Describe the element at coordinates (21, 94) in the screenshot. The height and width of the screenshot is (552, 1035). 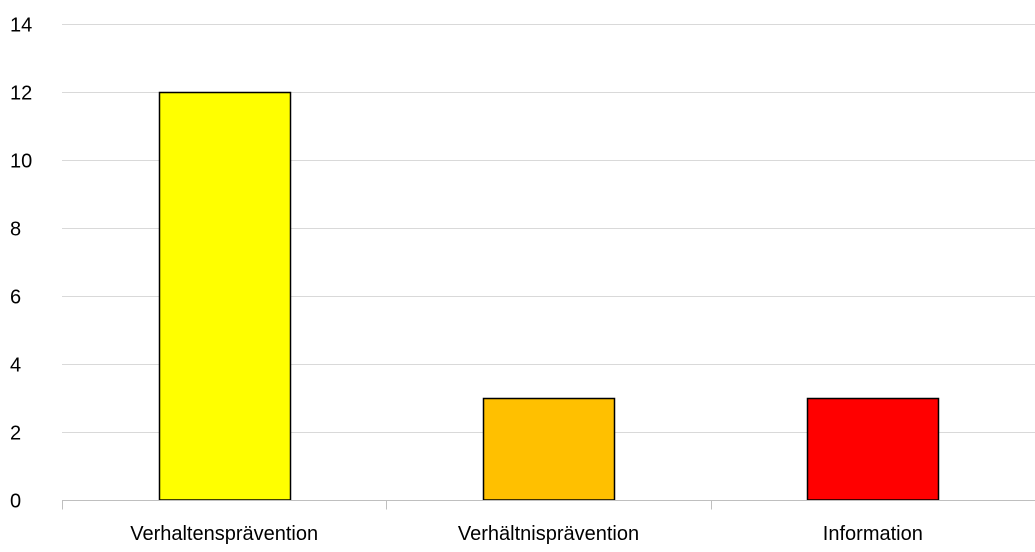
I see `y-tick-label: 12` at that location.